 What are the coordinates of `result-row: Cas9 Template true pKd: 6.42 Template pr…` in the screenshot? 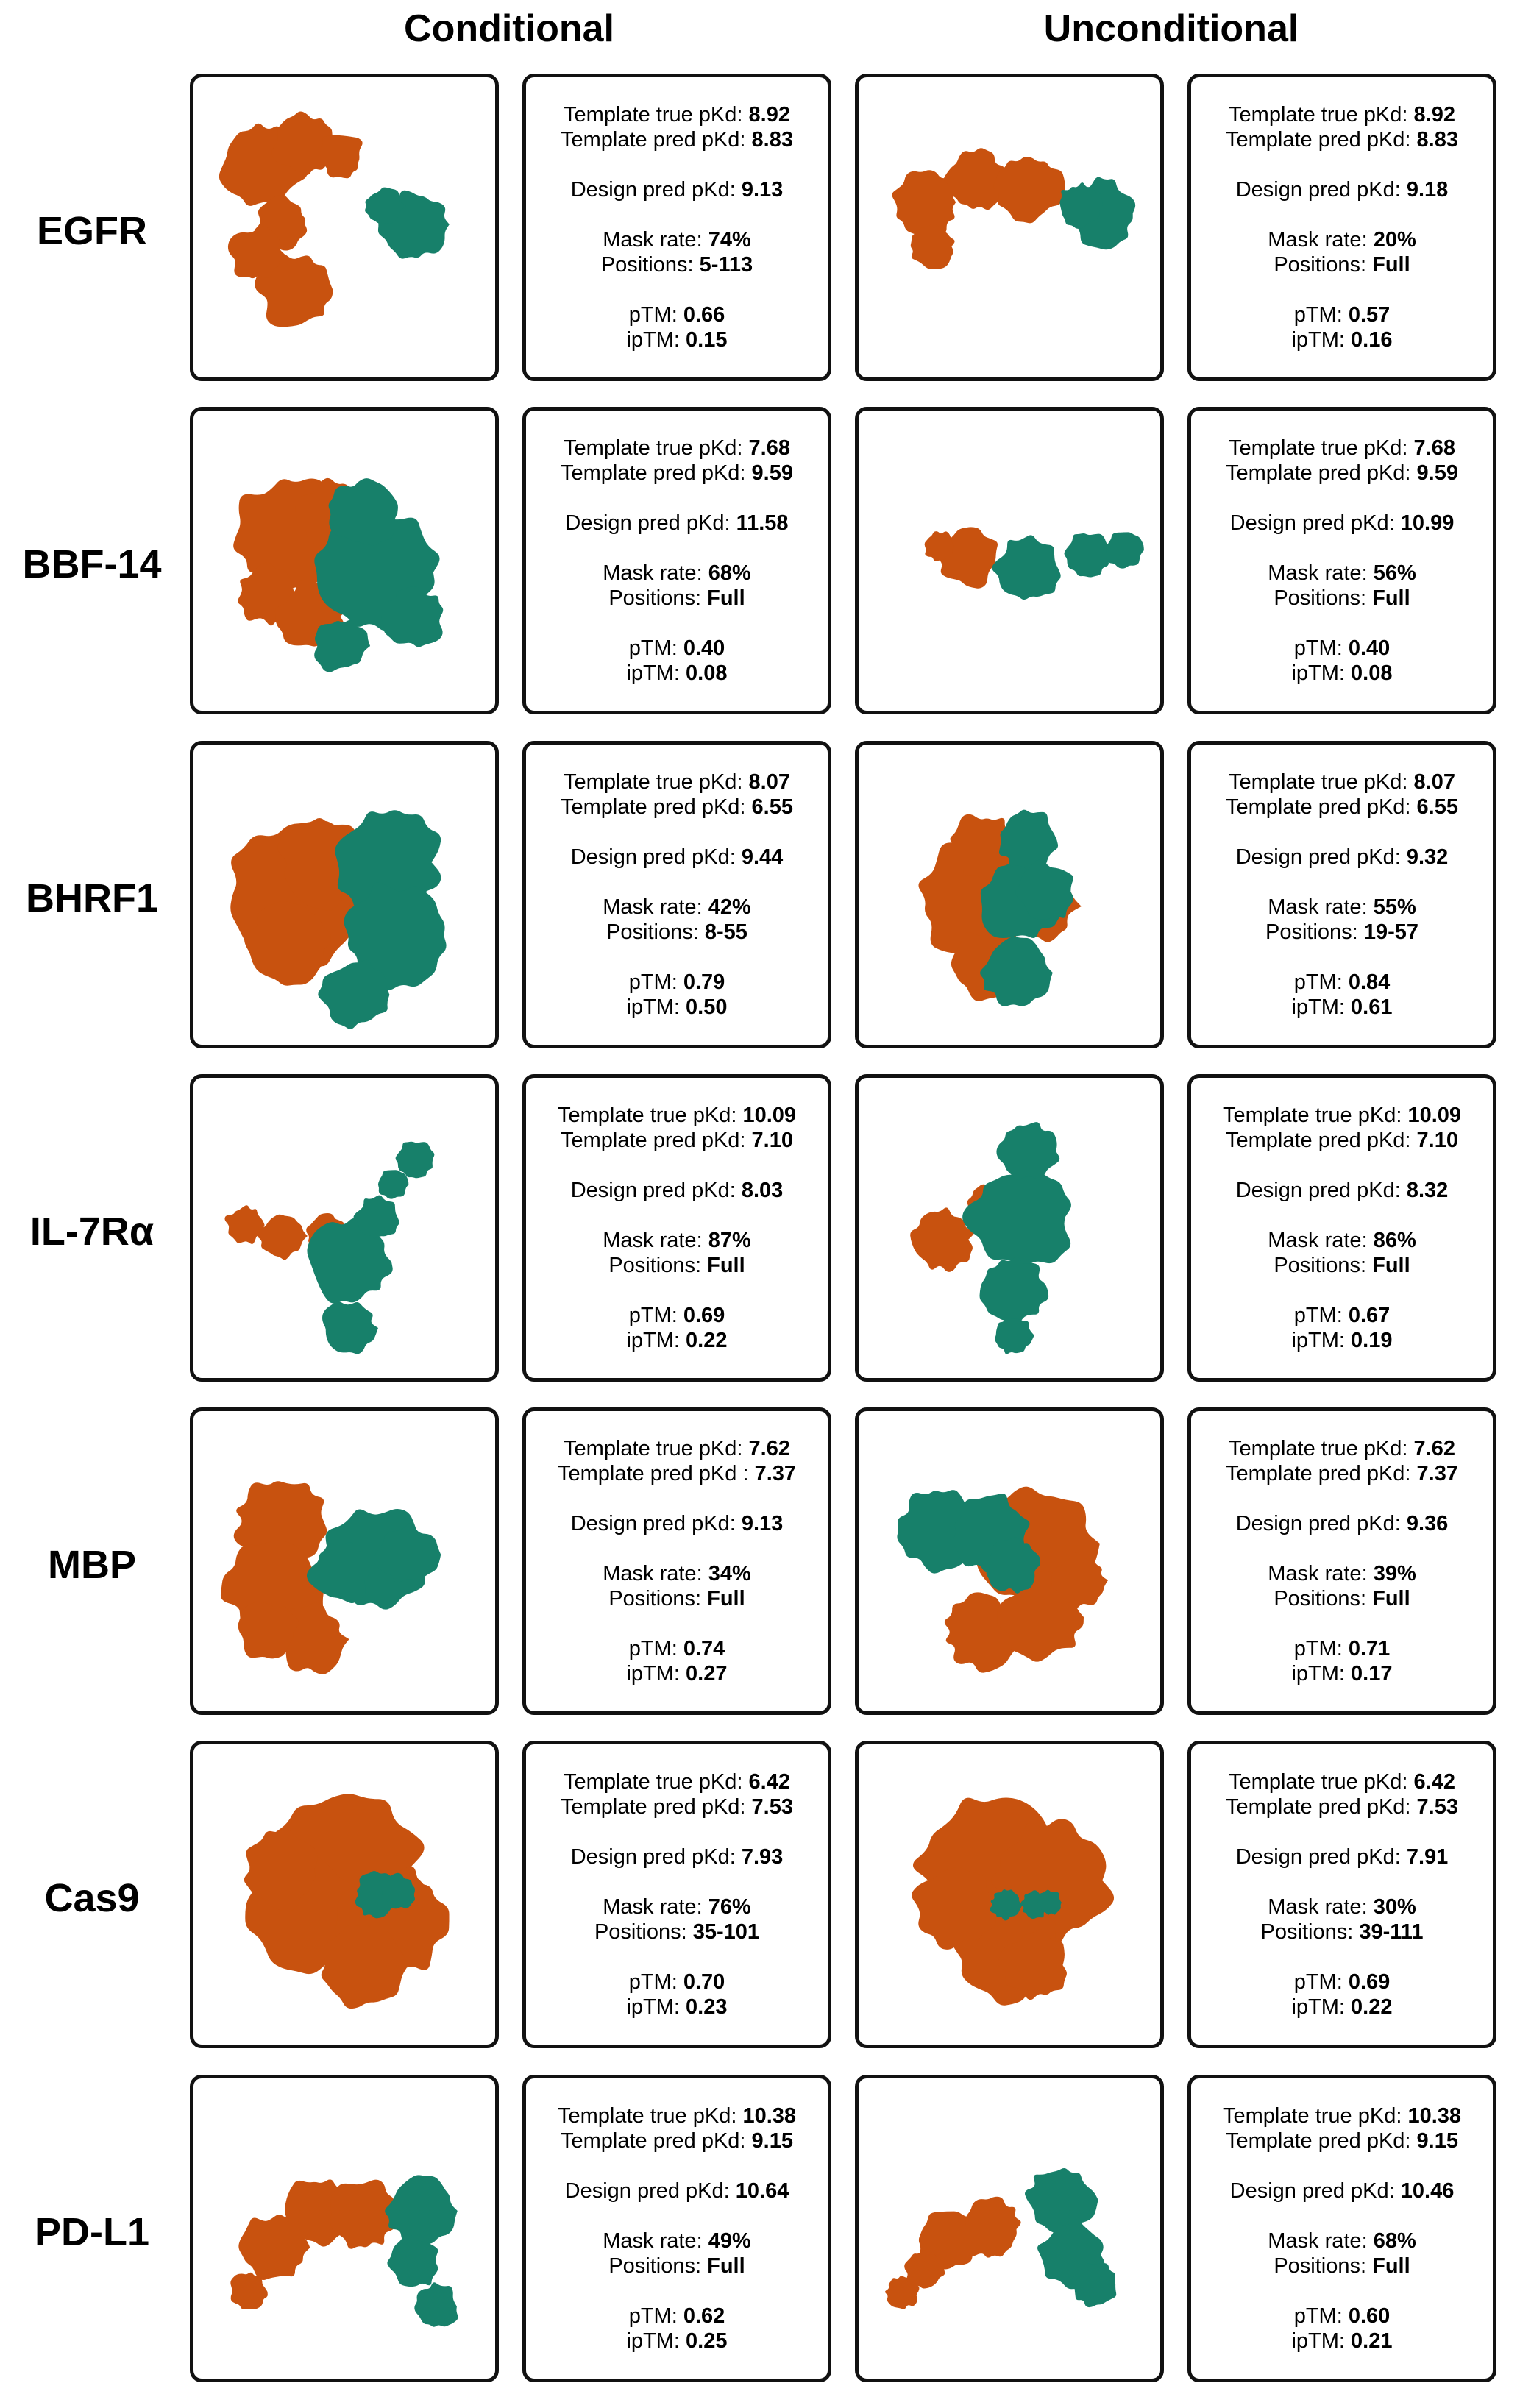 It's located at (760, 1899).